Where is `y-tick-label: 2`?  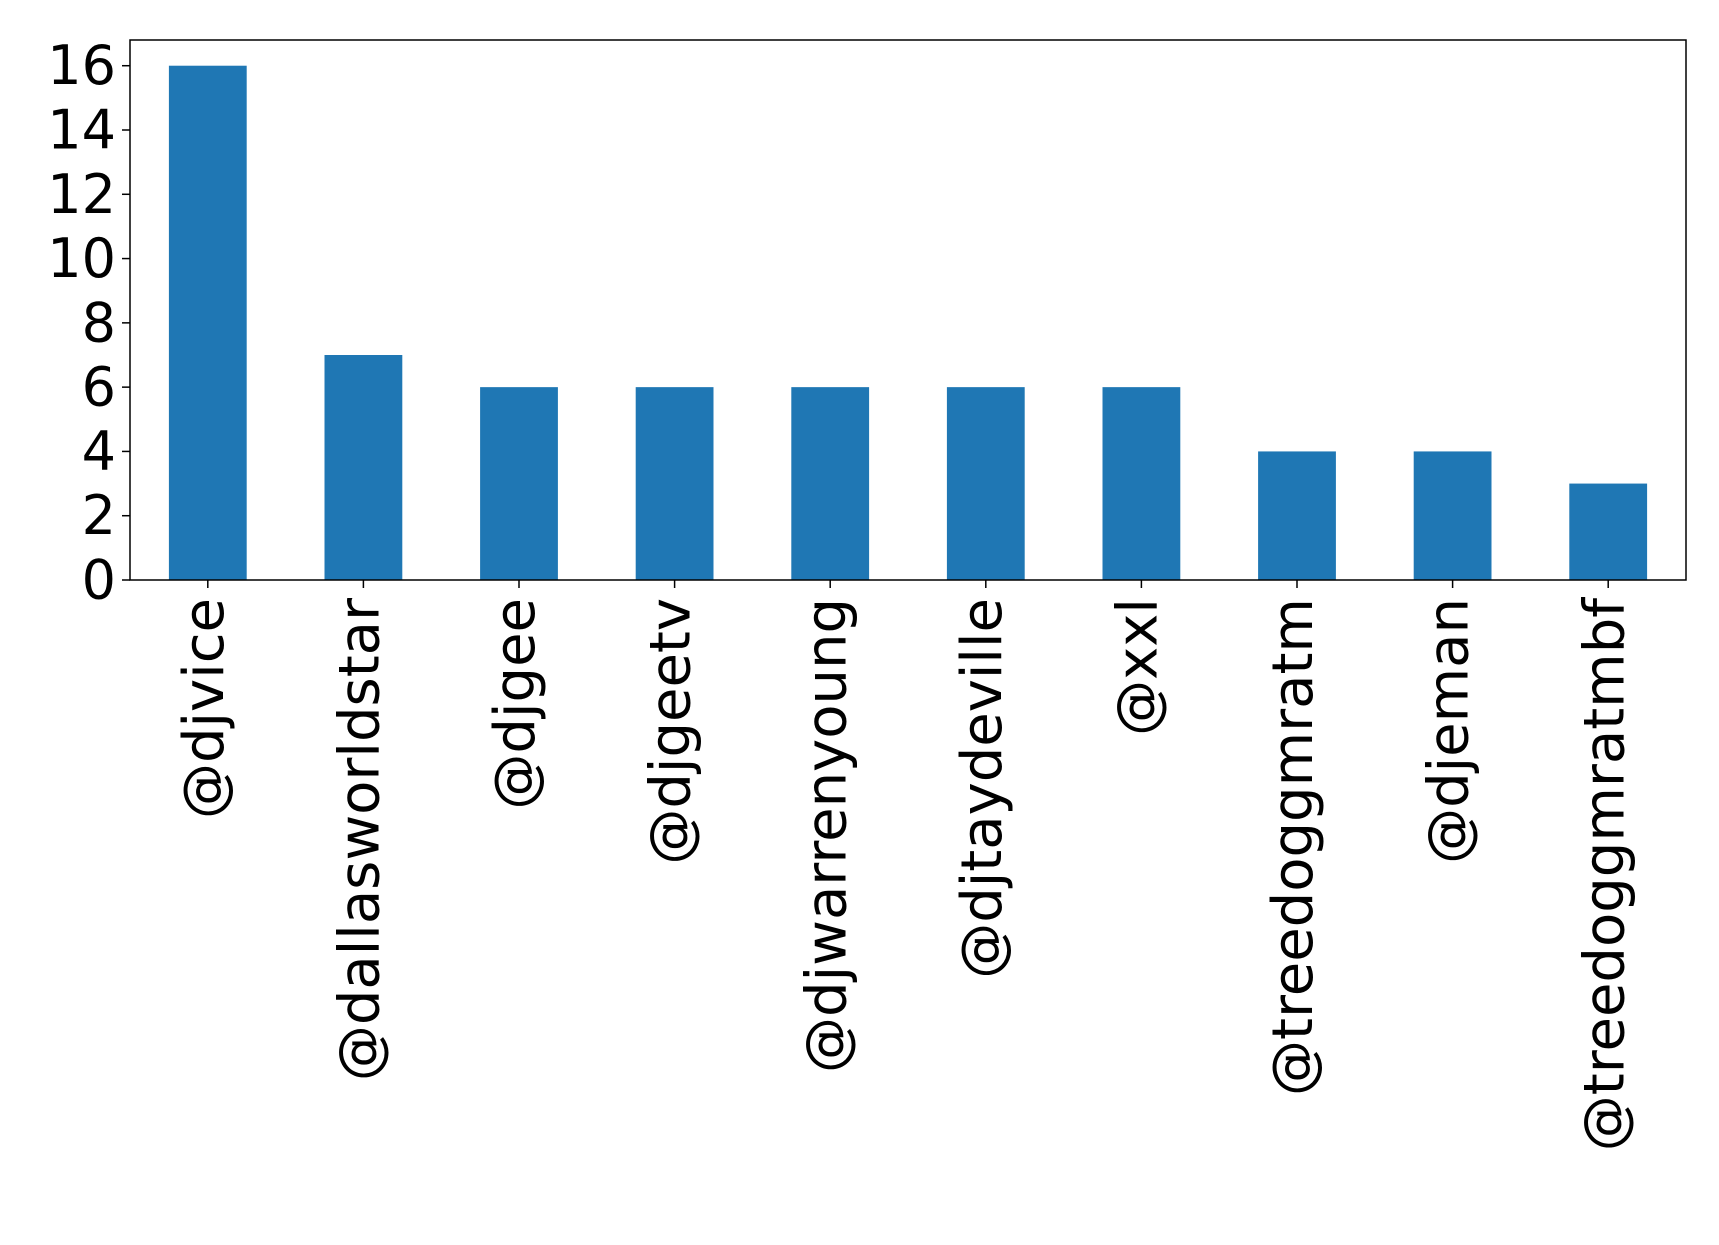 y-tick-label: 2 is located at coordinates (99, 515).